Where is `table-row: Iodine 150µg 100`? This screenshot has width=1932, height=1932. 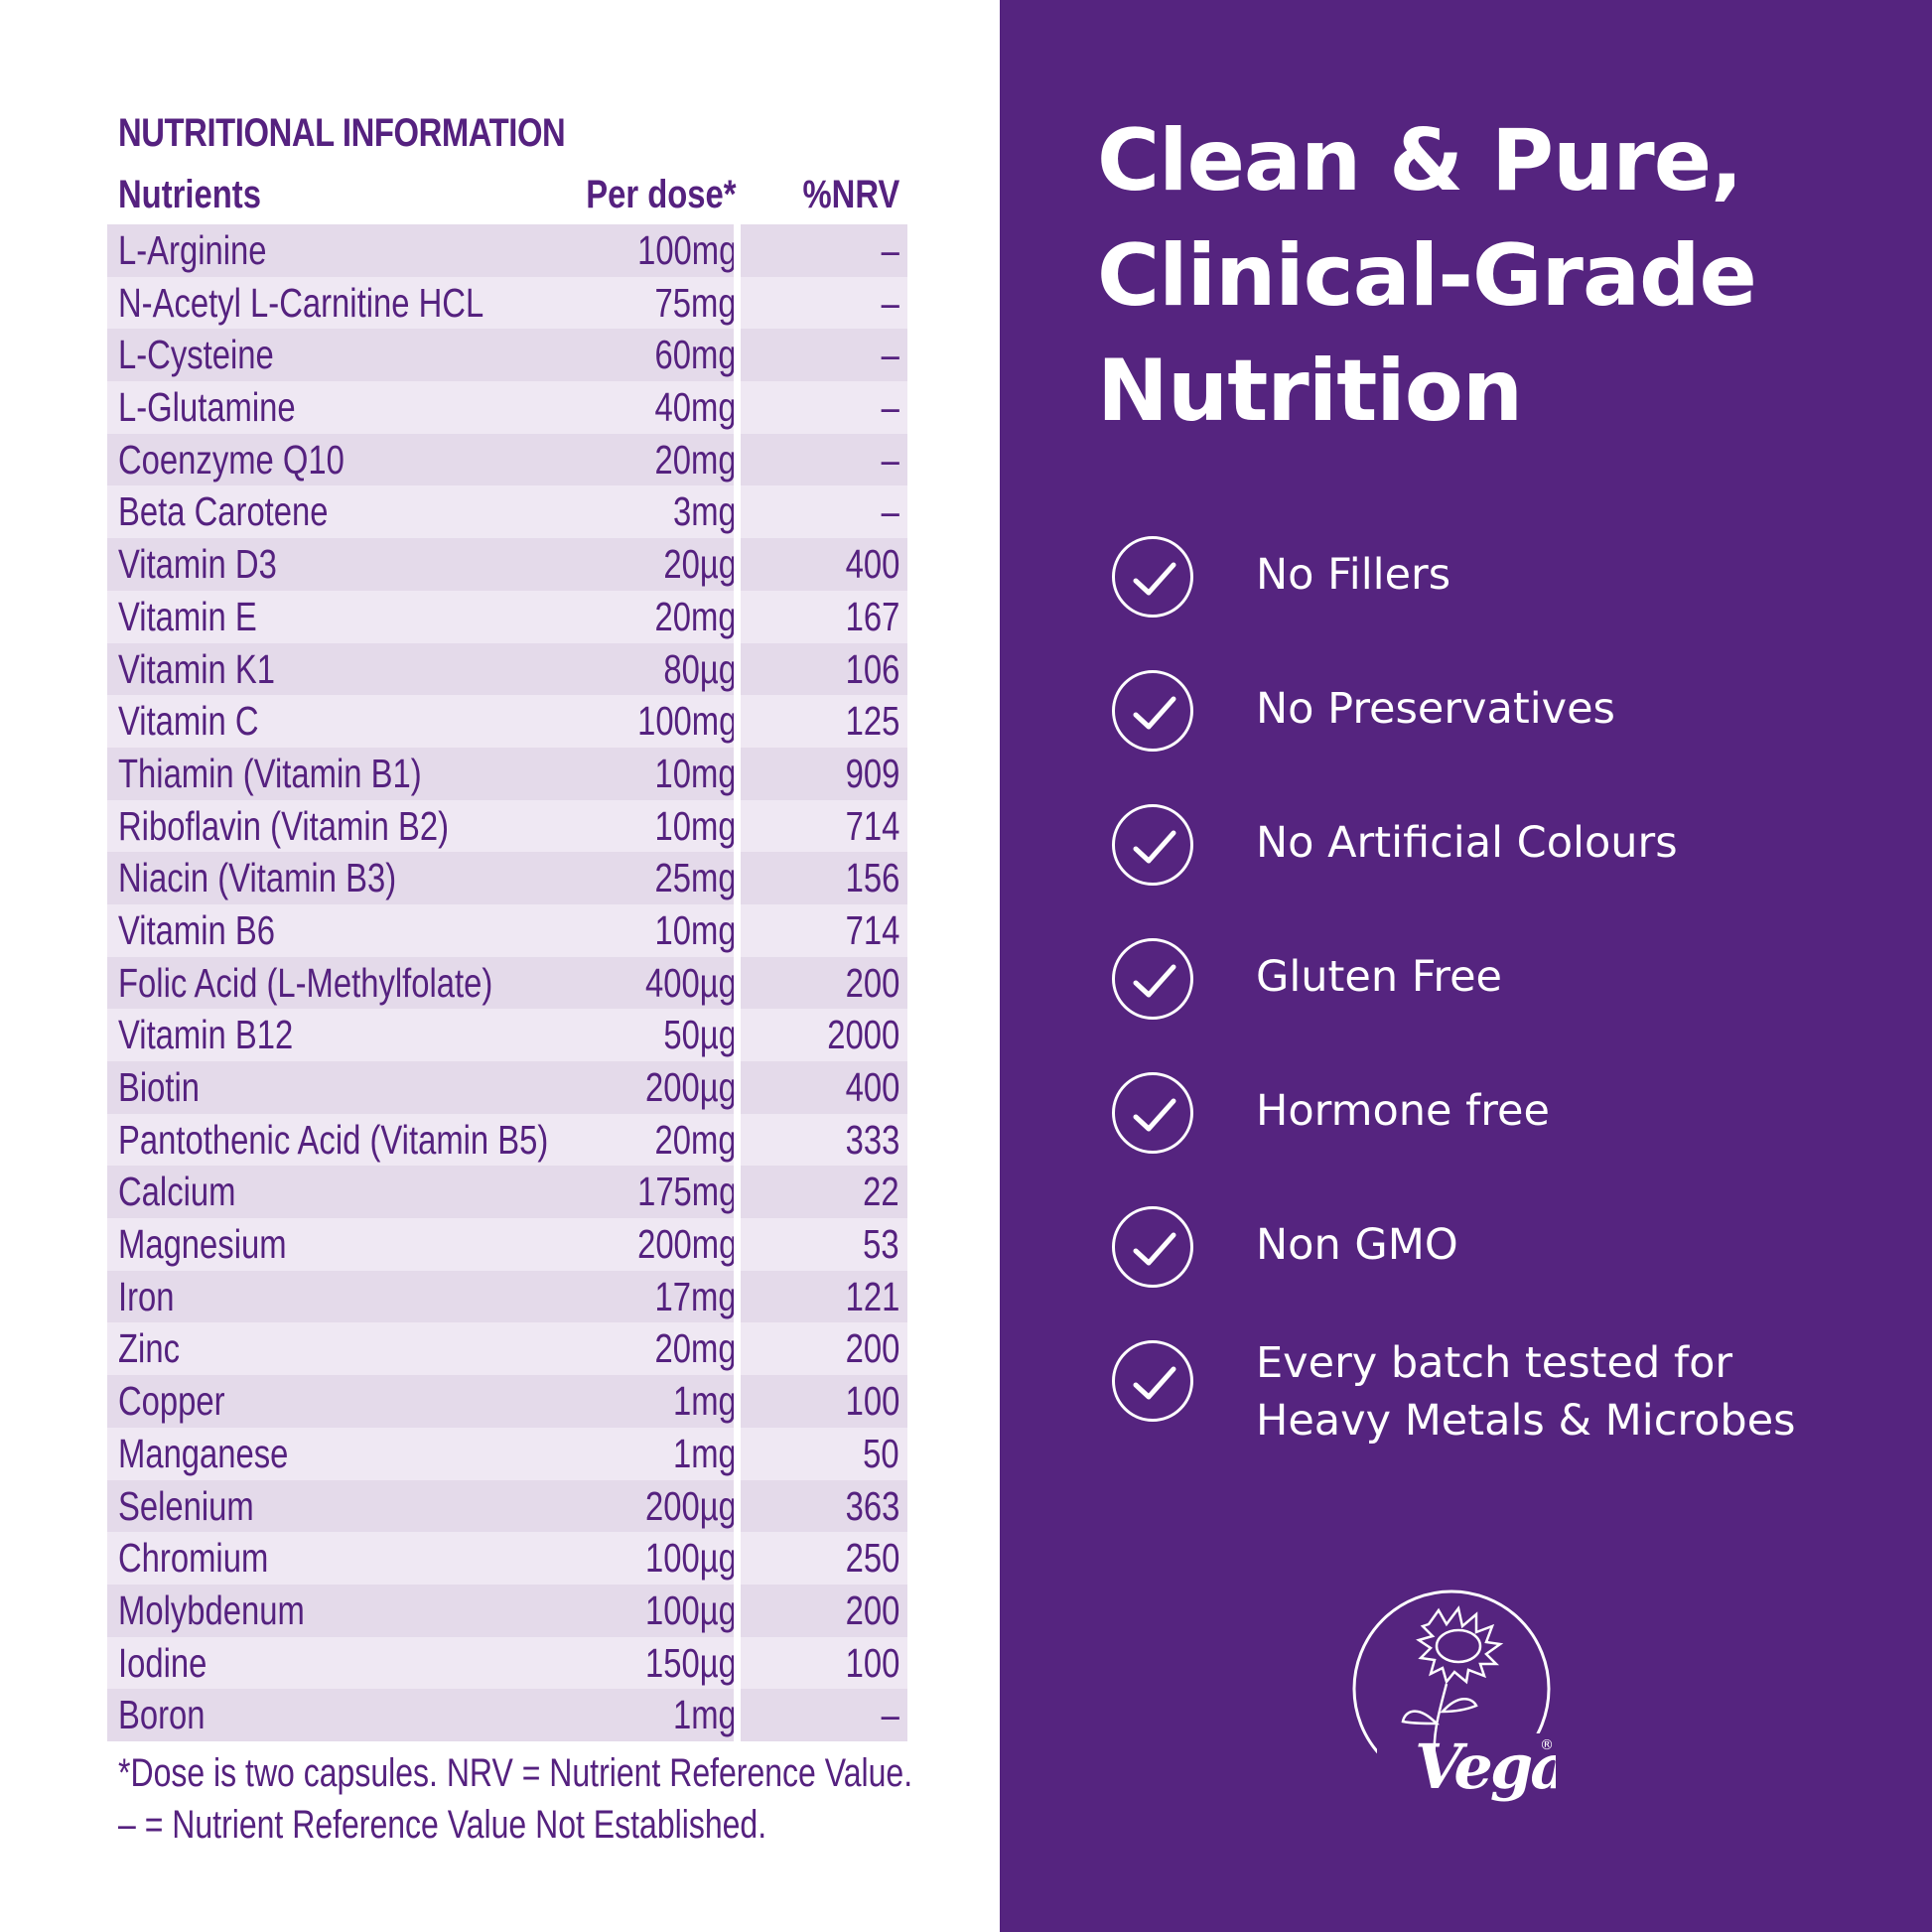
table-row: Iodine 150µg 100 is located at coordinates (507, 1663).